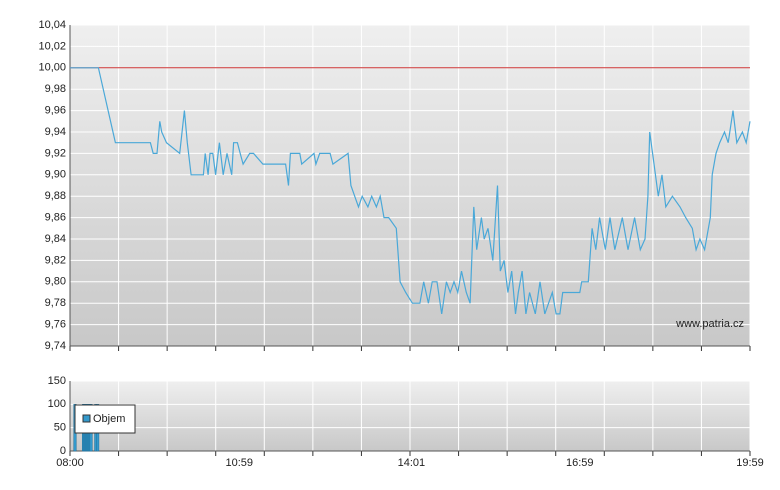  I want to click on legend-swatch, so click(86, 418).